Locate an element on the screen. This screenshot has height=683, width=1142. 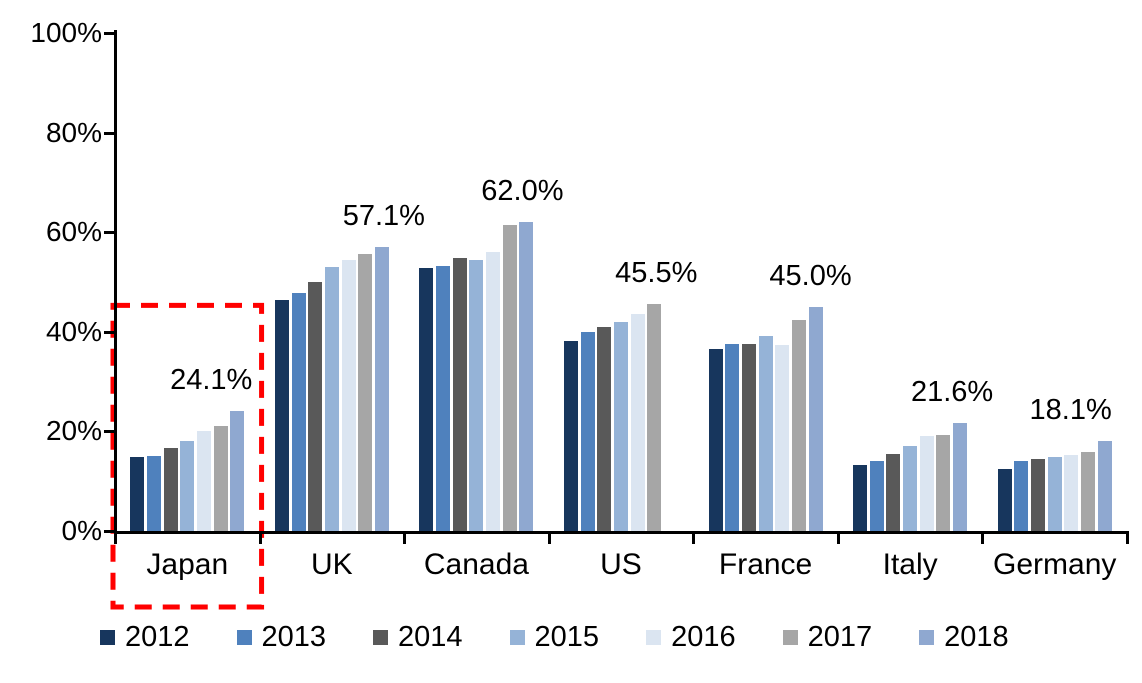
y-axis-tick-label: 100% is located at coordinates (66, 32).